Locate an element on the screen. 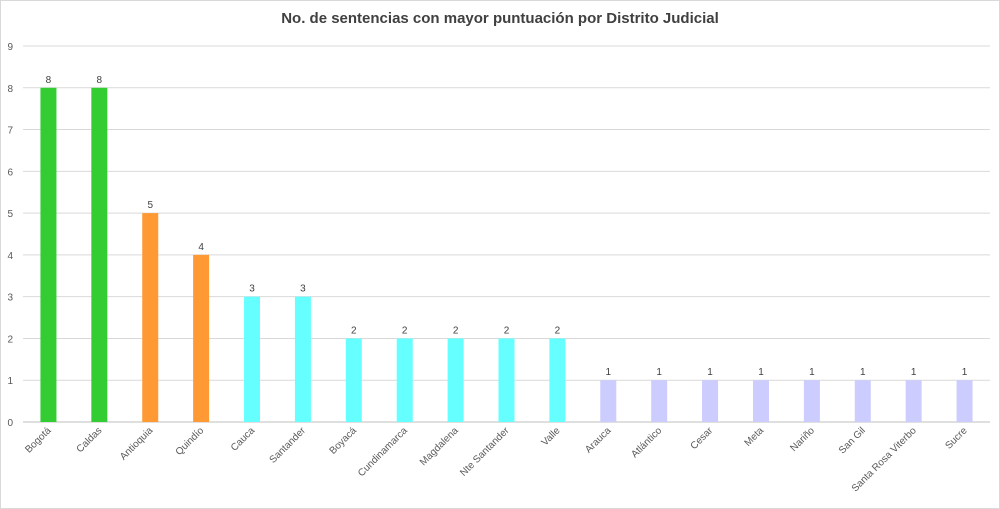  x-tick-label: Valle is located at coordinates (551, 436).